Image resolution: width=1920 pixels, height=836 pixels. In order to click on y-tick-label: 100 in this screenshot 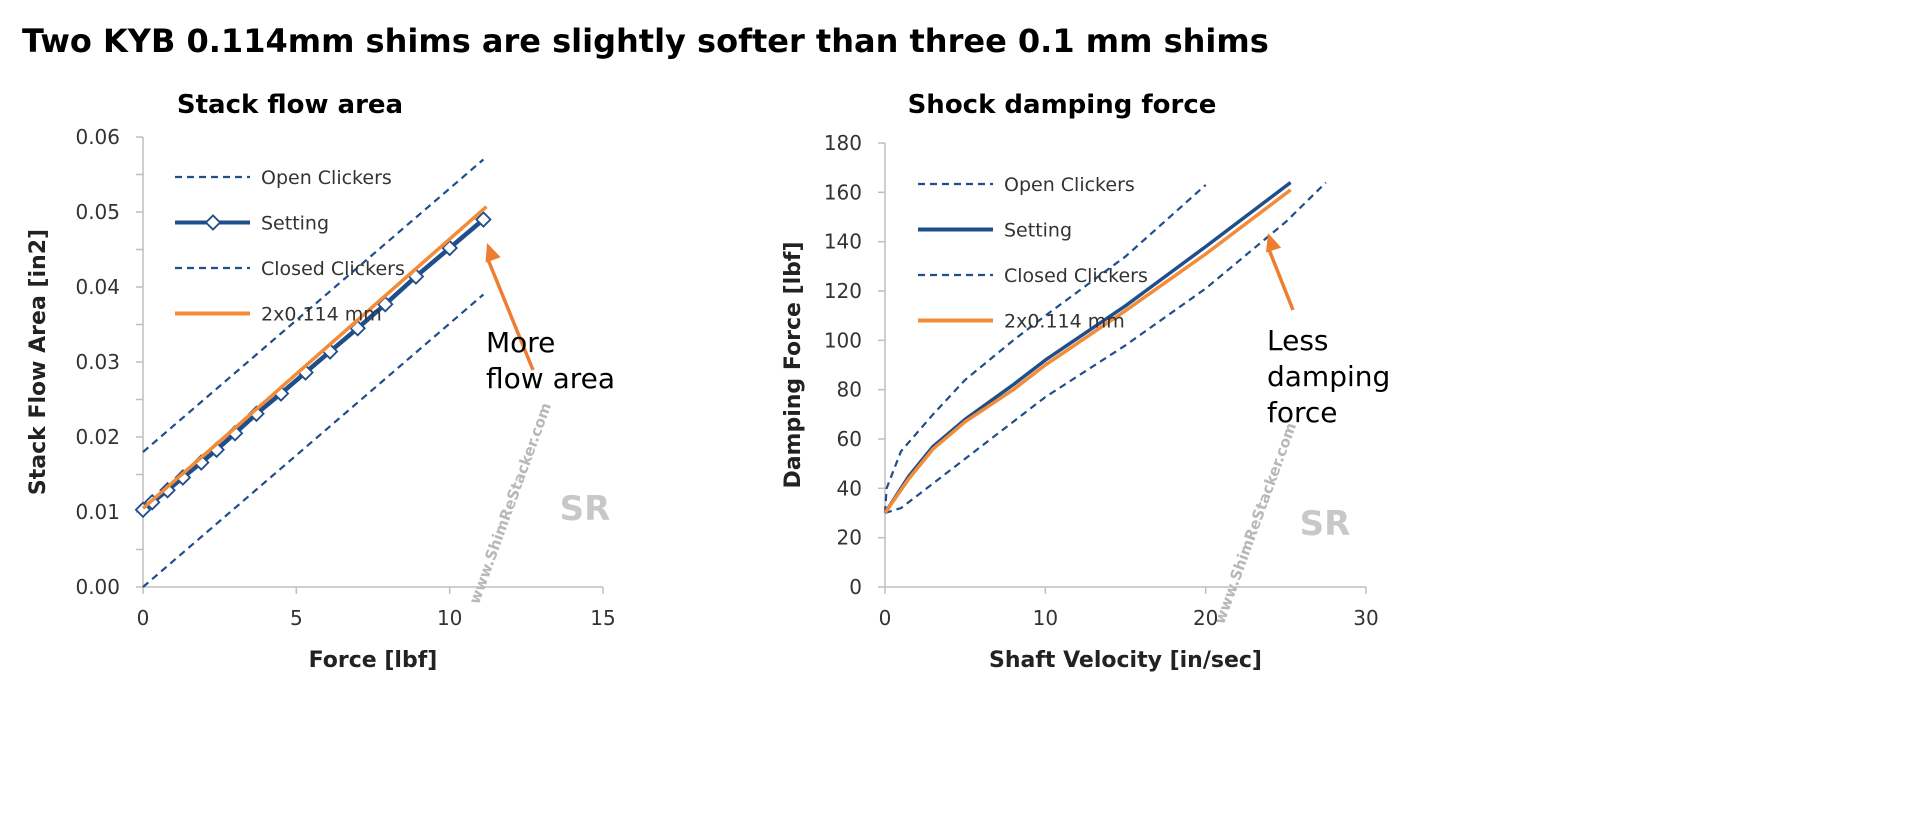, I will do `click(843, 340)`.